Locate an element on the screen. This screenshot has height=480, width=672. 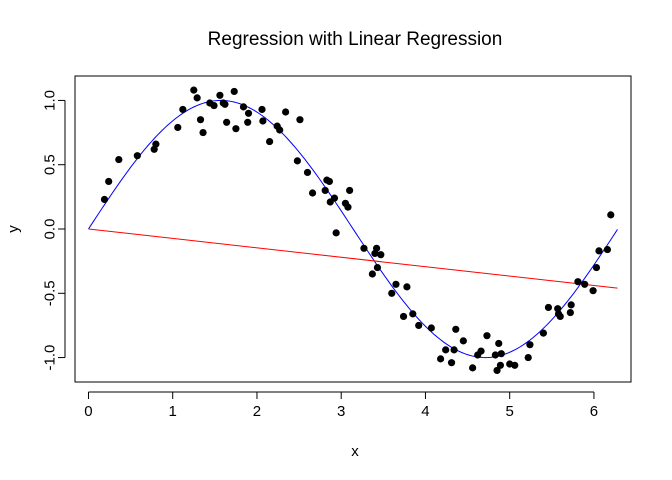
y-tick-label: -1.0 is located at coordinates (50, 358).